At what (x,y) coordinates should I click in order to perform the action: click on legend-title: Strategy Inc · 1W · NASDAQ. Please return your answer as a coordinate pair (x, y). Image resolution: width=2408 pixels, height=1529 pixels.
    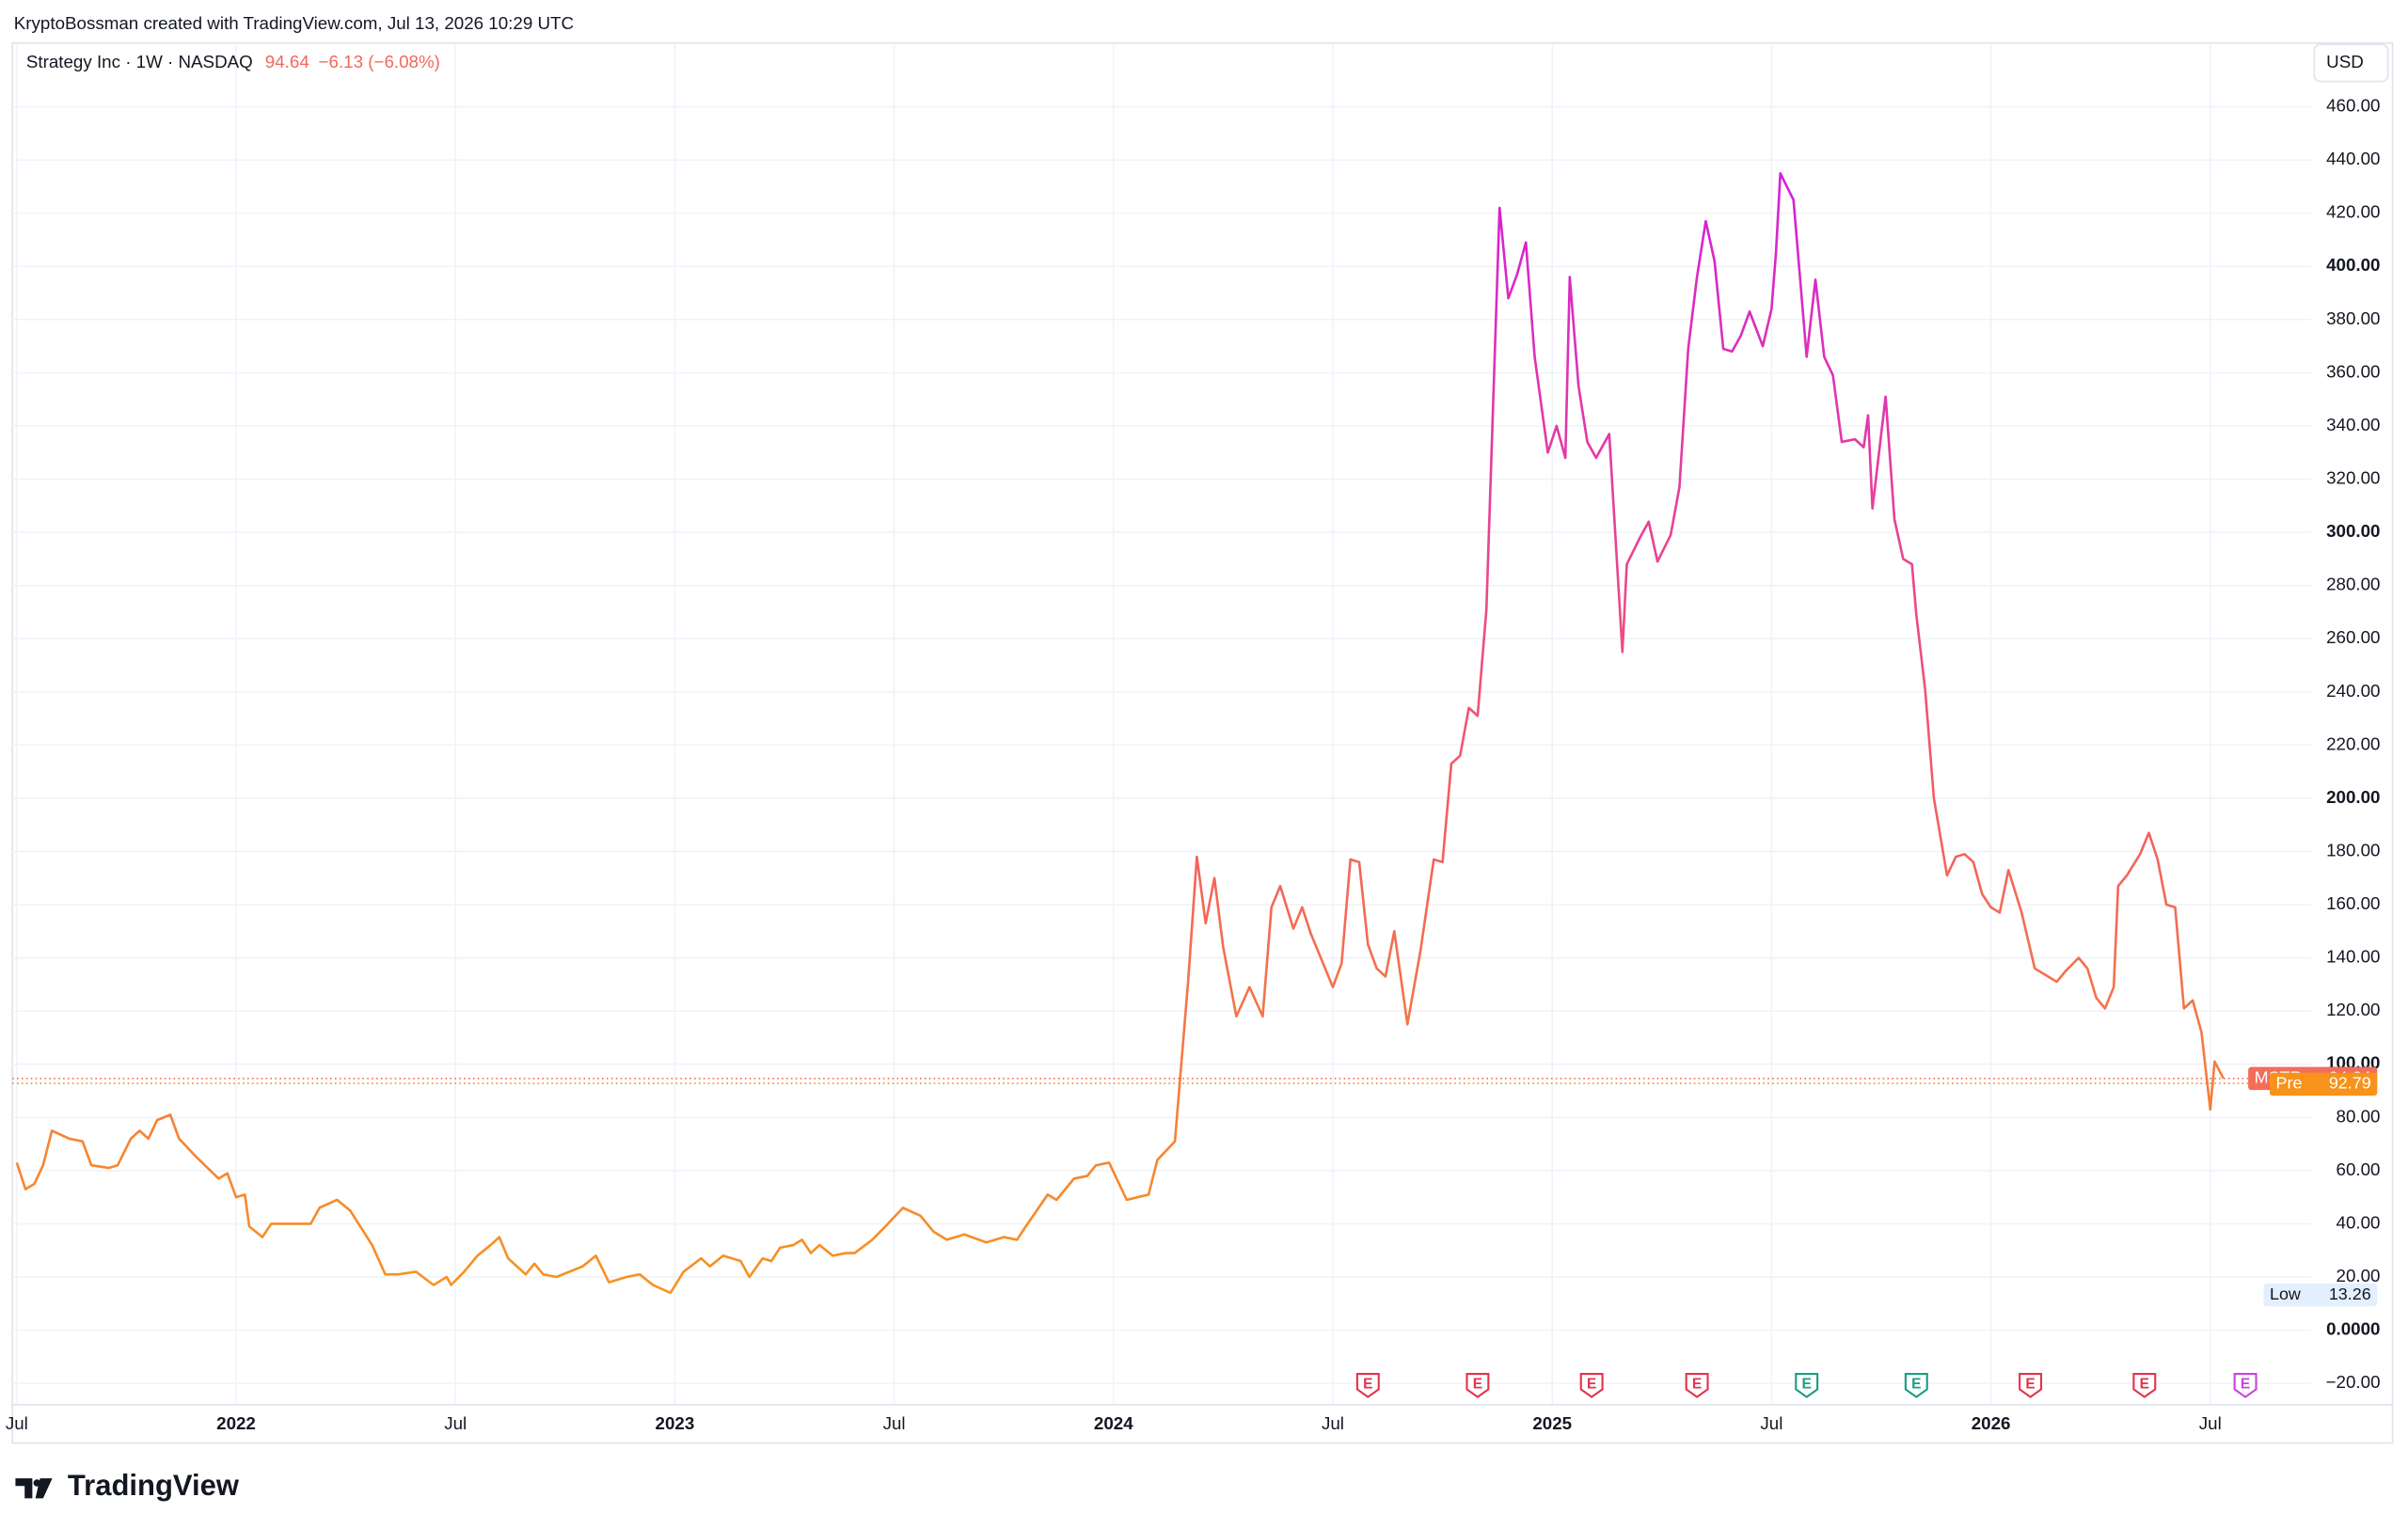
    Looking at the image, I should click on (140, 61).